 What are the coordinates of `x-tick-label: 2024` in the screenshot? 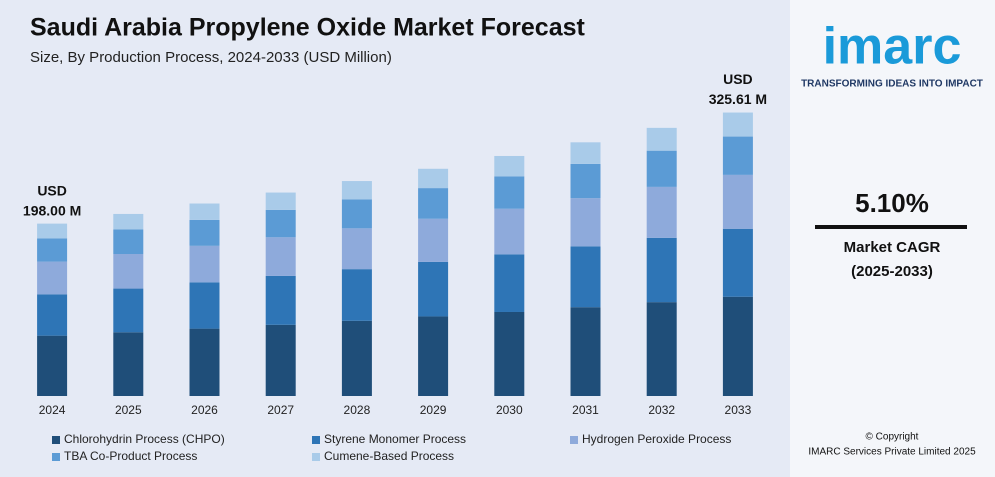 It's located at (52, 410).